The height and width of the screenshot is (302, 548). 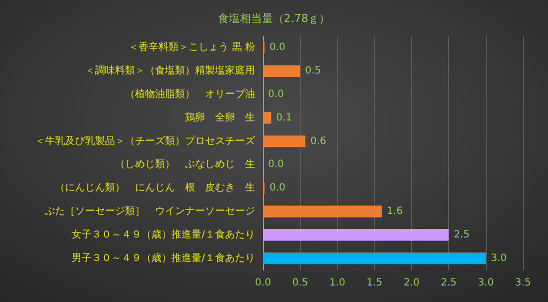 What do you see at coordinates (191, 47) in the screenshot?
I see `y-tick-label: ＜香辛料類＞こしょう 黒 粉` at bounding box center [191, 47].